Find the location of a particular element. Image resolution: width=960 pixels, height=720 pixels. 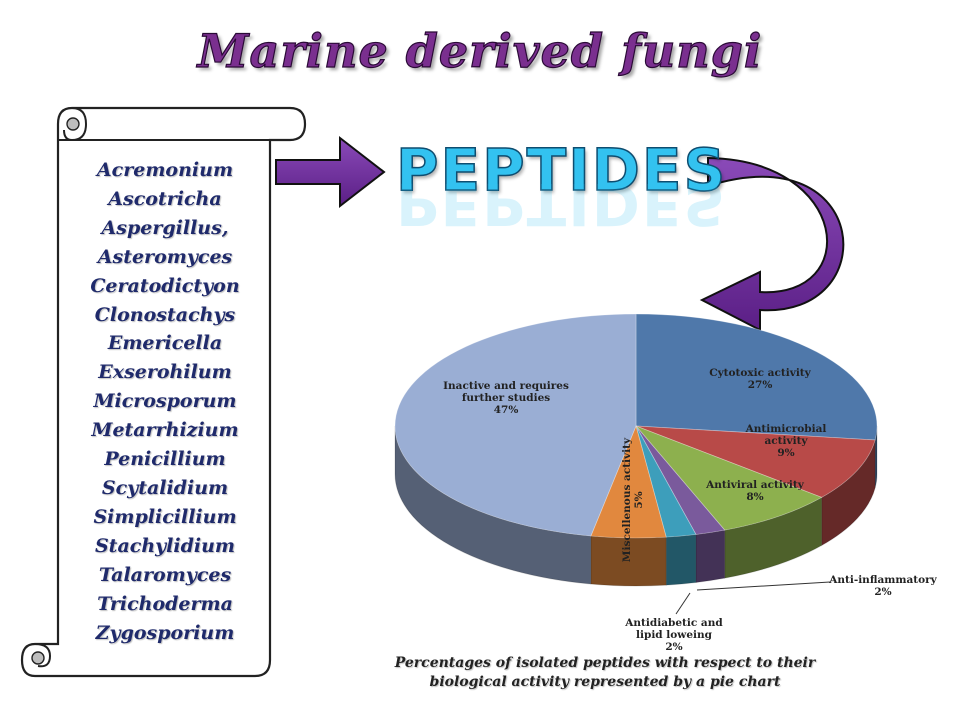

curved-arrow-icon is located at coordinates (772, 244).